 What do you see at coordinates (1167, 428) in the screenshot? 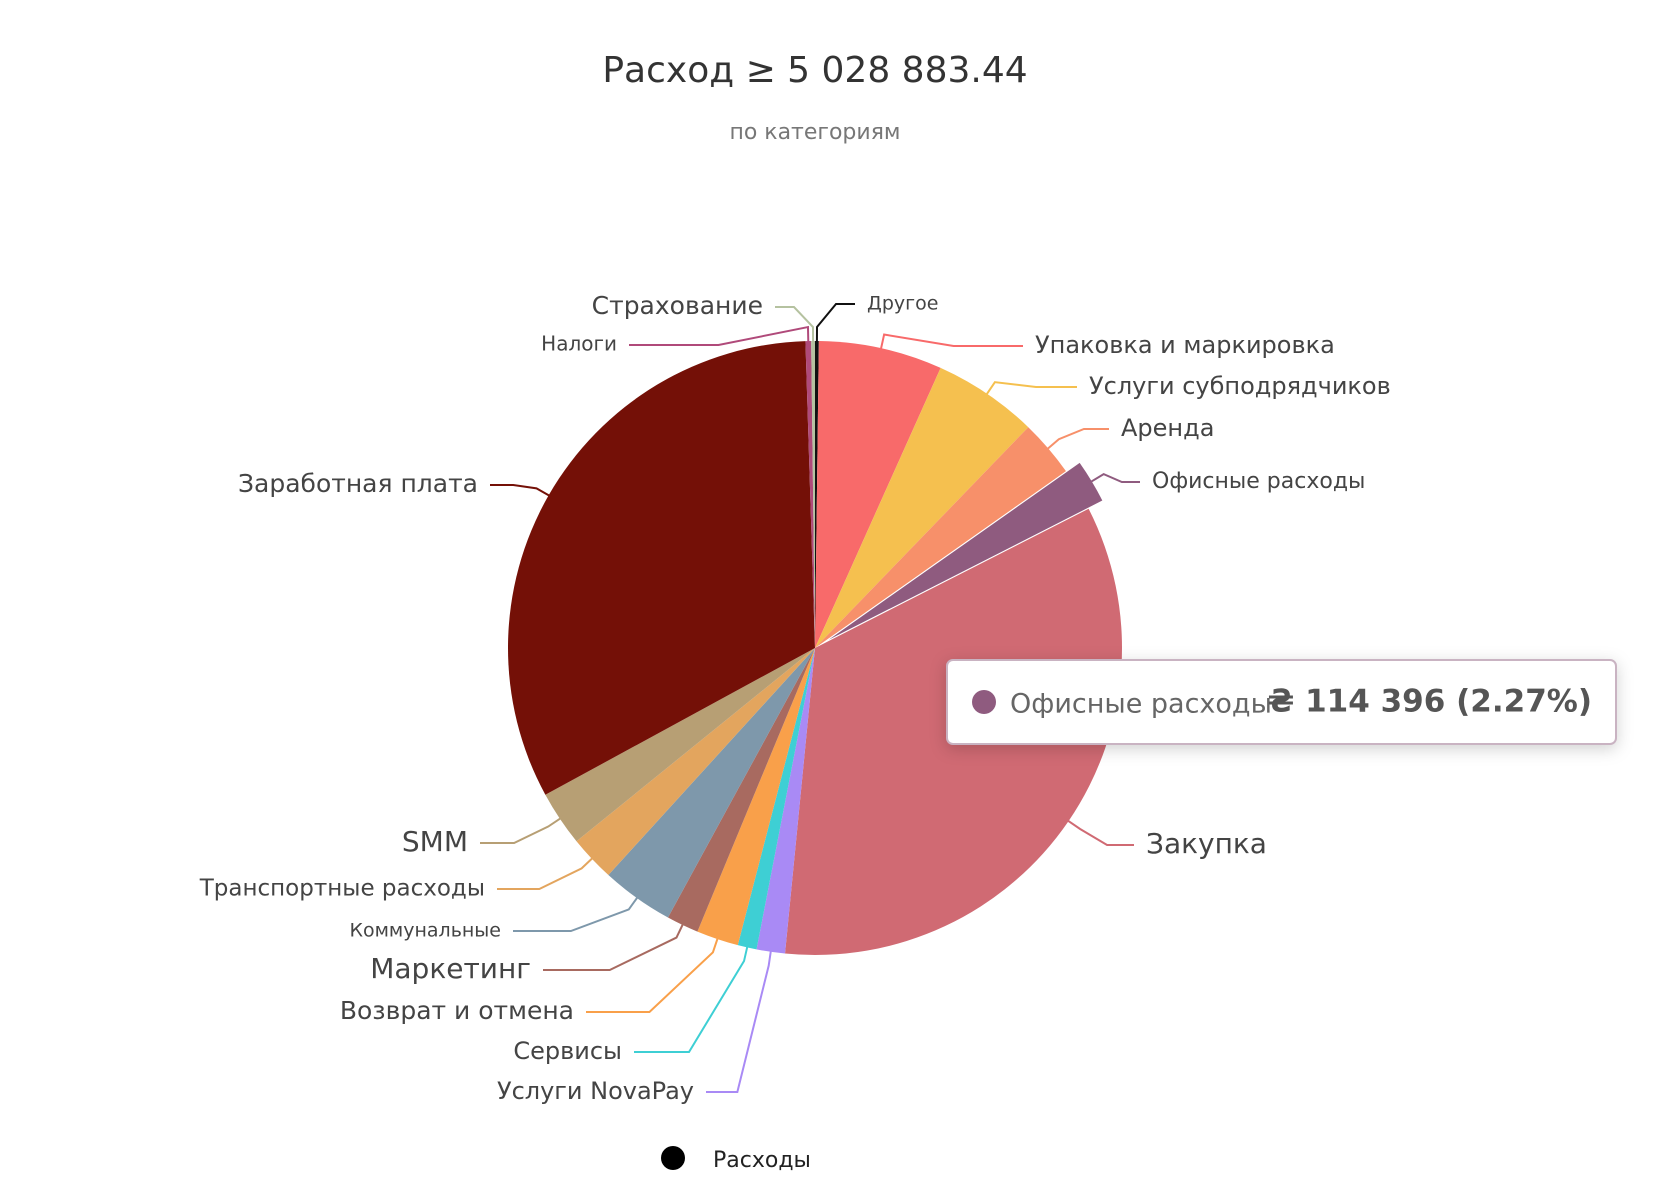
I see `slice-label: Аренда` at bounding box center [1167, 428].